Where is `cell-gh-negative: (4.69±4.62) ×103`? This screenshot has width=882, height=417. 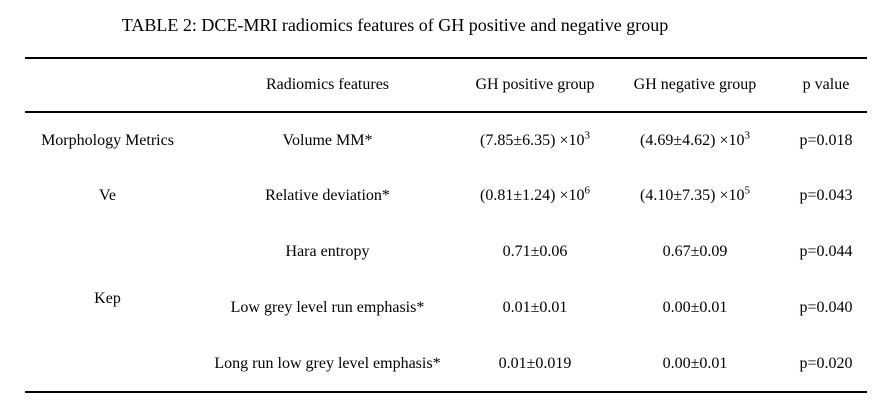 cell-gh-negative: (4.69±4.62) ×103 is located at coordinates (695, 140).